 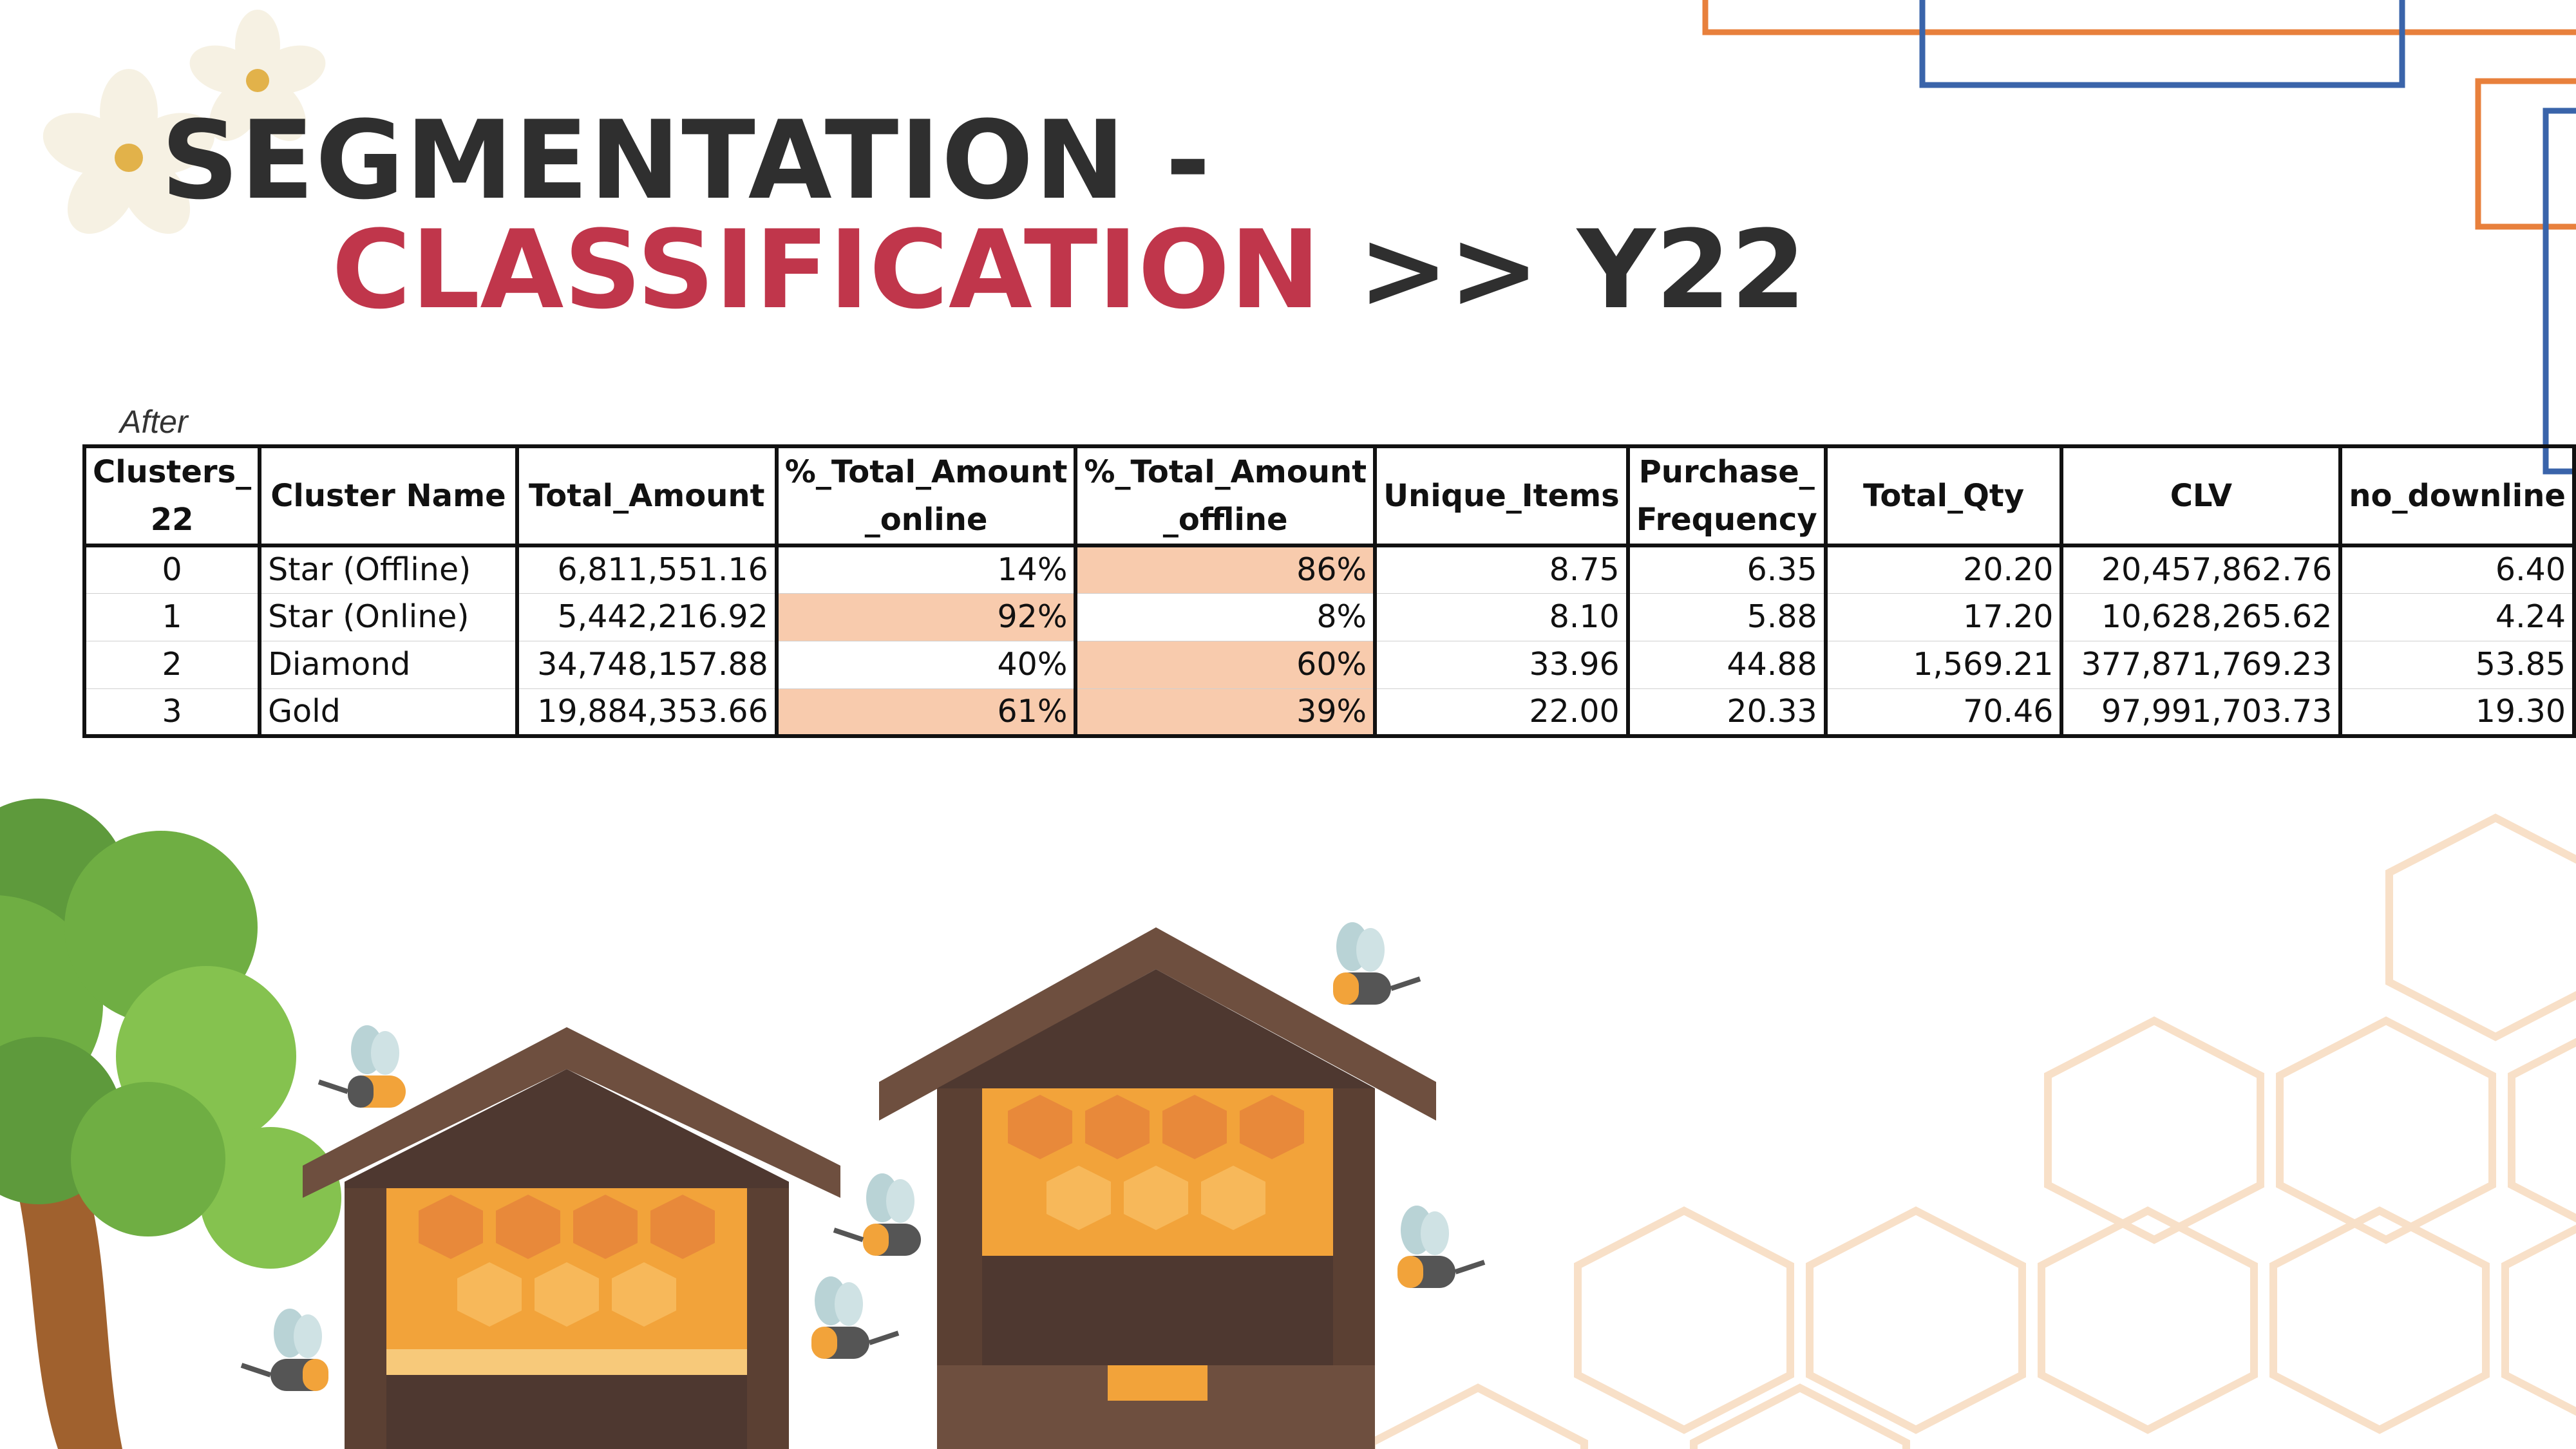 What do you see at coordinates (1226, 496) in the screenshot?
I see `header-cell: %_Total_Amount _offline` at bounding box center [1226, 496].